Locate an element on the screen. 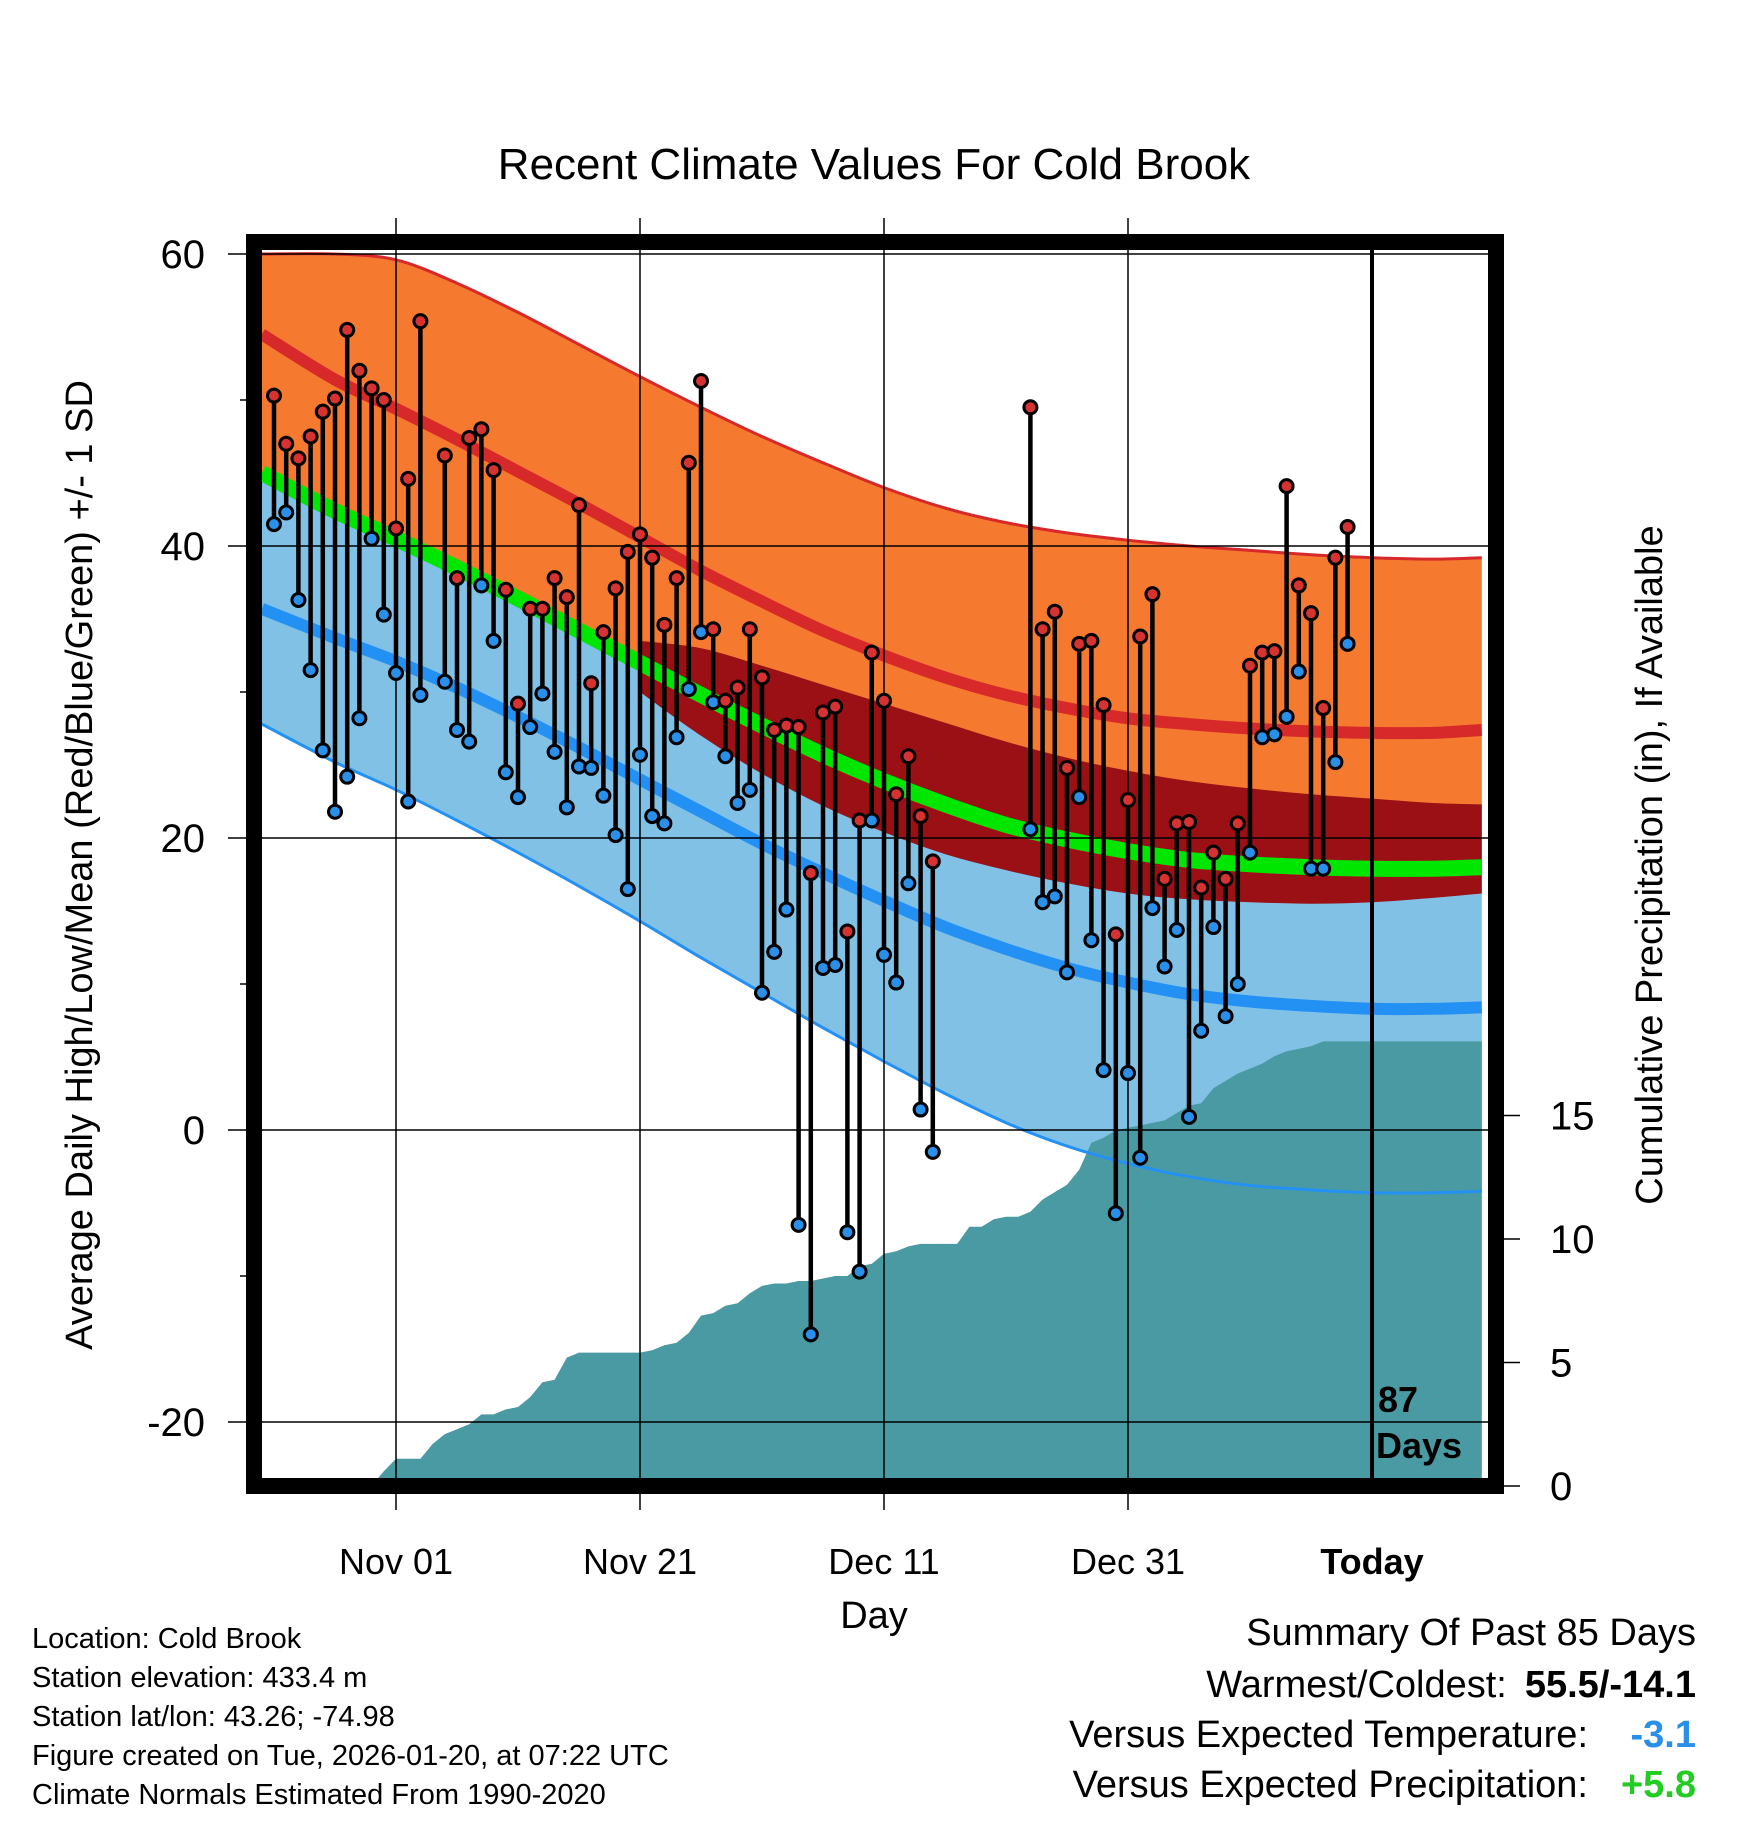  y2-tick-label: 10 is located at coordinates (1572, 1240).